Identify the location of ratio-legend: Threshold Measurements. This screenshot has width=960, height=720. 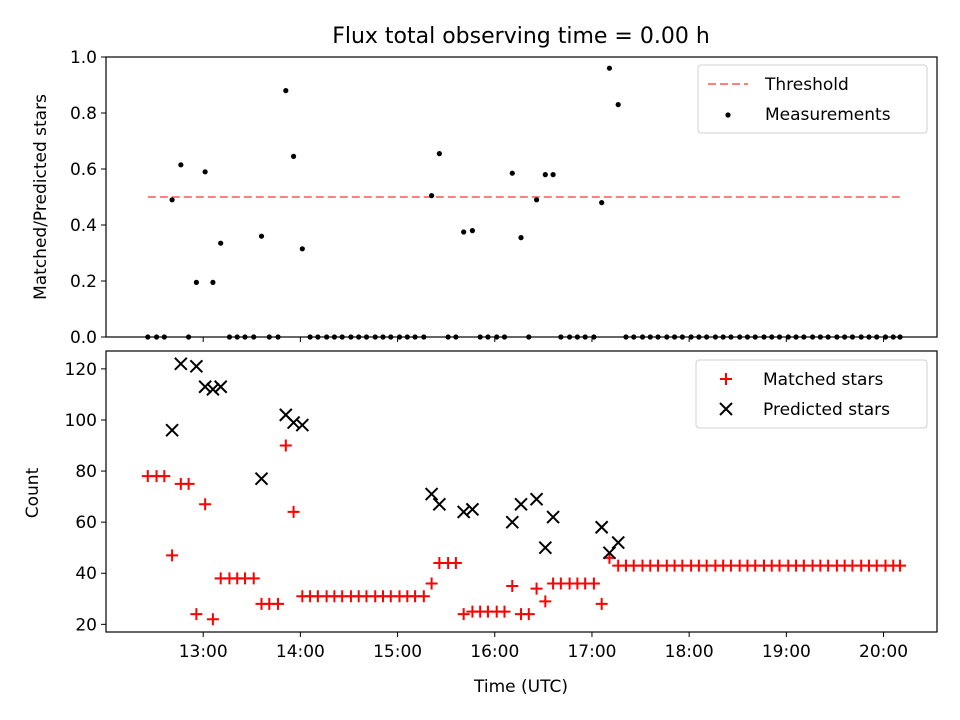
(812, 99).